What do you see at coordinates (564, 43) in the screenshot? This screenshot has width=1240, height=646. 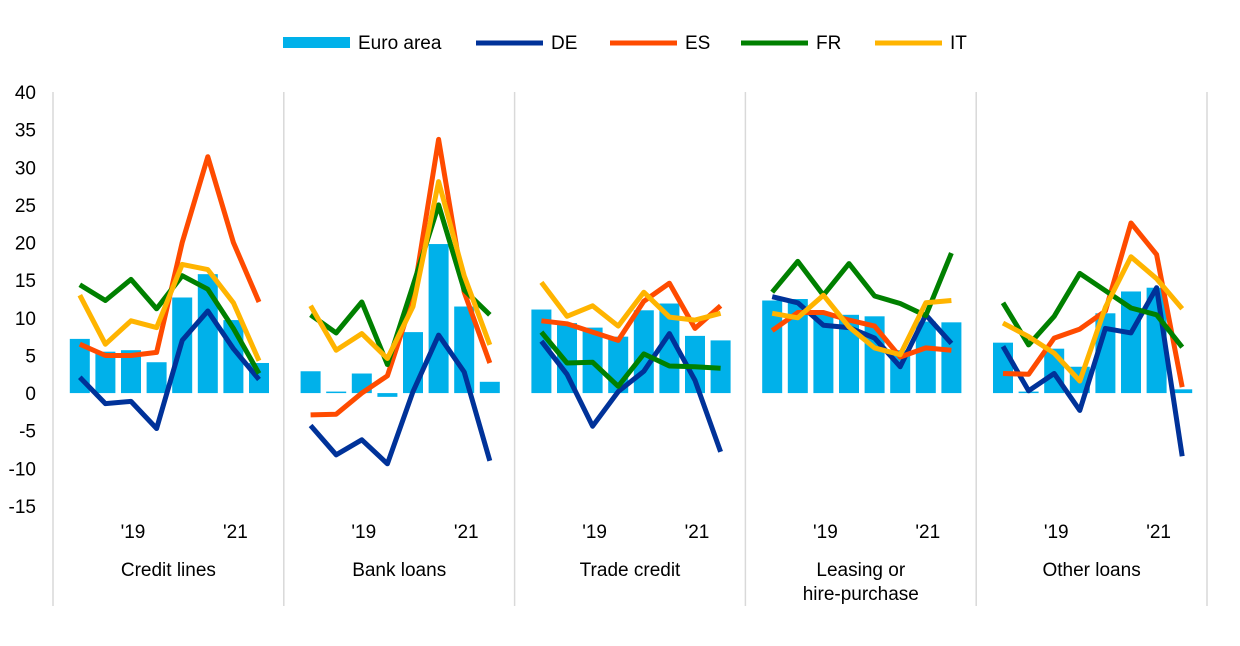 I see `legend-label: DE` at bounding box center [564, 43].